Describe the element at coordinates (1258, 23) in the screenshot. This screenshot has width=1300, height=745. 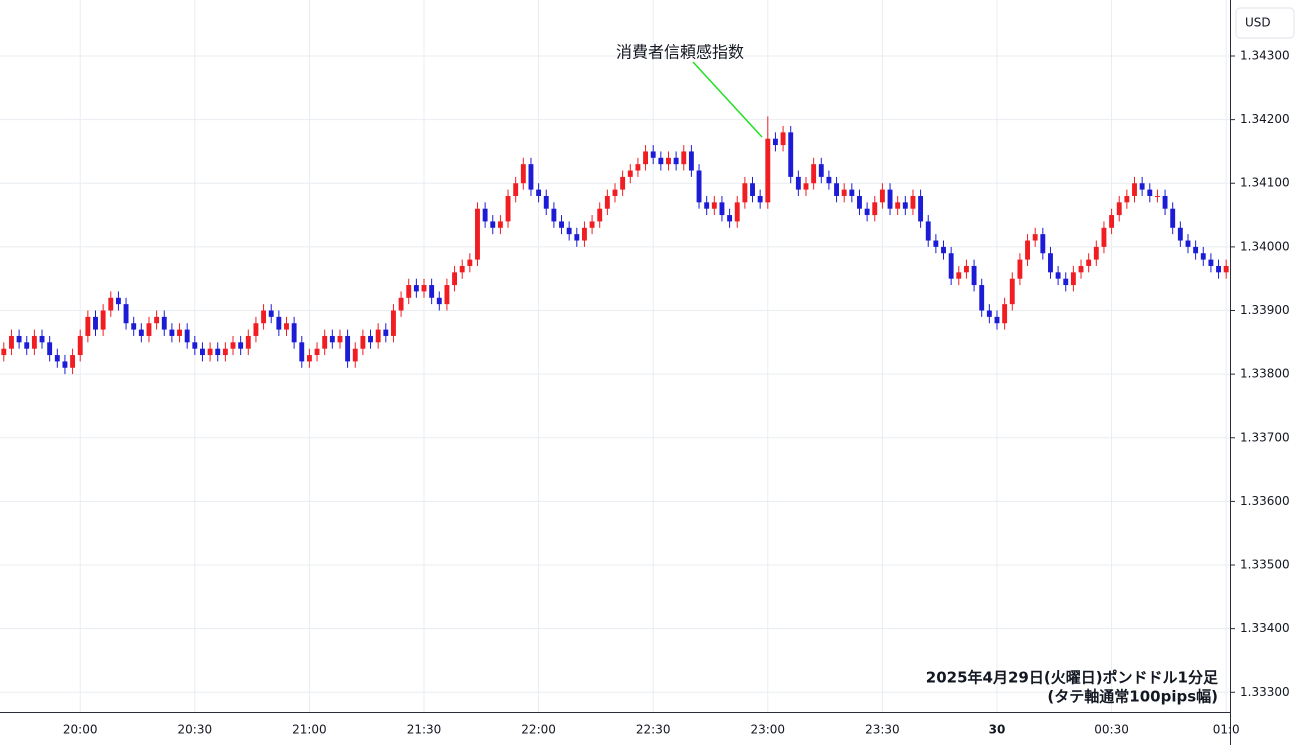
I see `currency-label: USD` at that location.